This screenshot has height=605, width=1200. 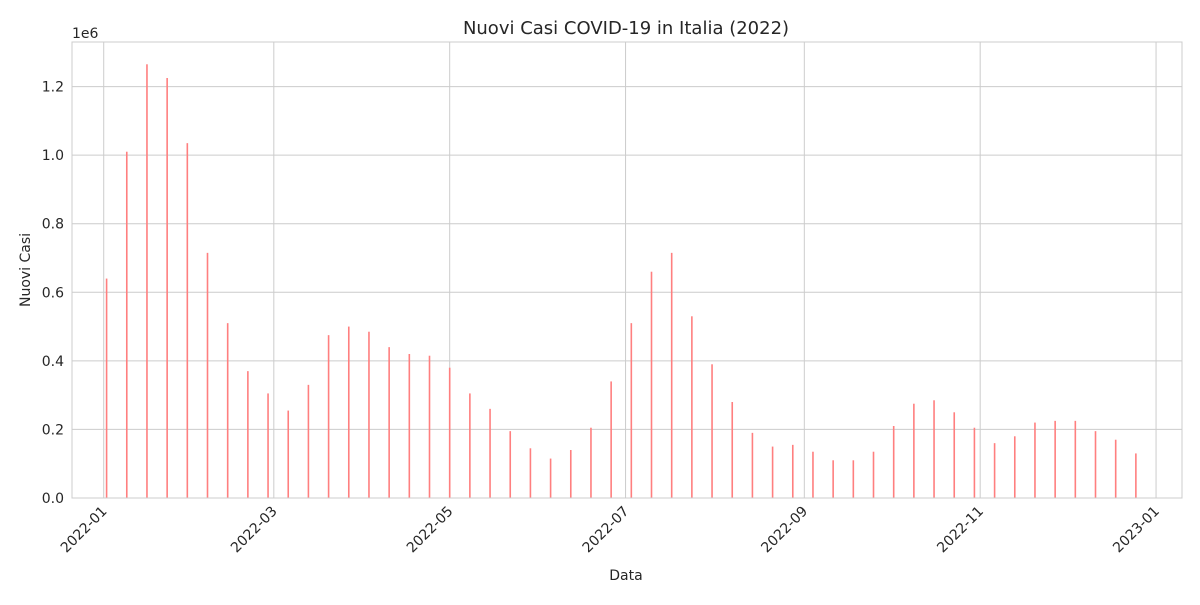 What do you see at coordinates (26, 270) in the screenshot?
I see `y-axis-label: Nuovi Casi` at bounding box center [26, 270].